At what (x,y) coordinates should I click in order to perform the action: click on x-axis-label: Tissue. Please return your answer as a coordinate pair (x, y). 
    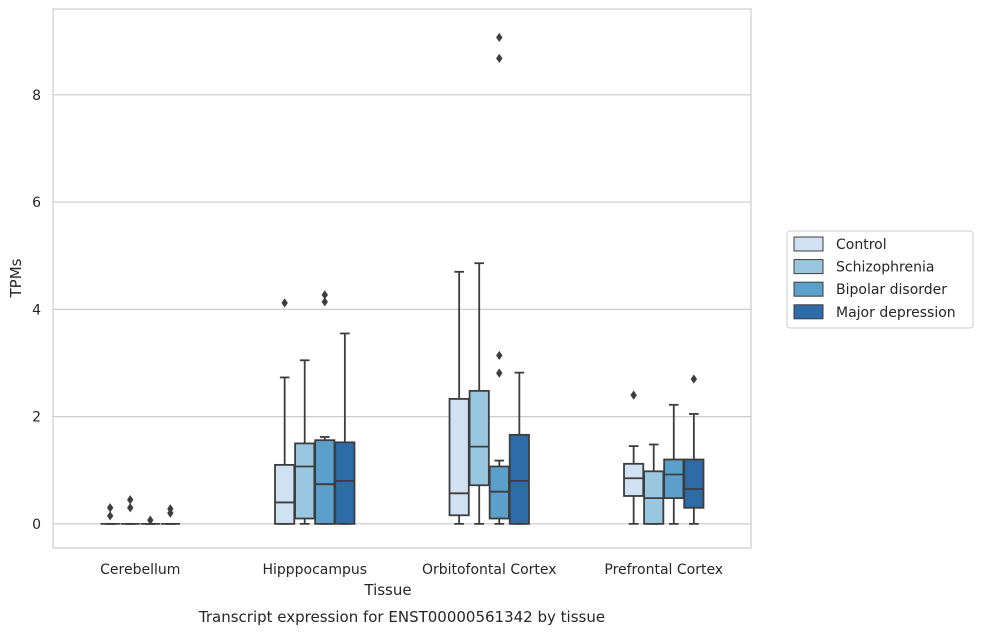
    Looking at the image, I should click on (387, 590).